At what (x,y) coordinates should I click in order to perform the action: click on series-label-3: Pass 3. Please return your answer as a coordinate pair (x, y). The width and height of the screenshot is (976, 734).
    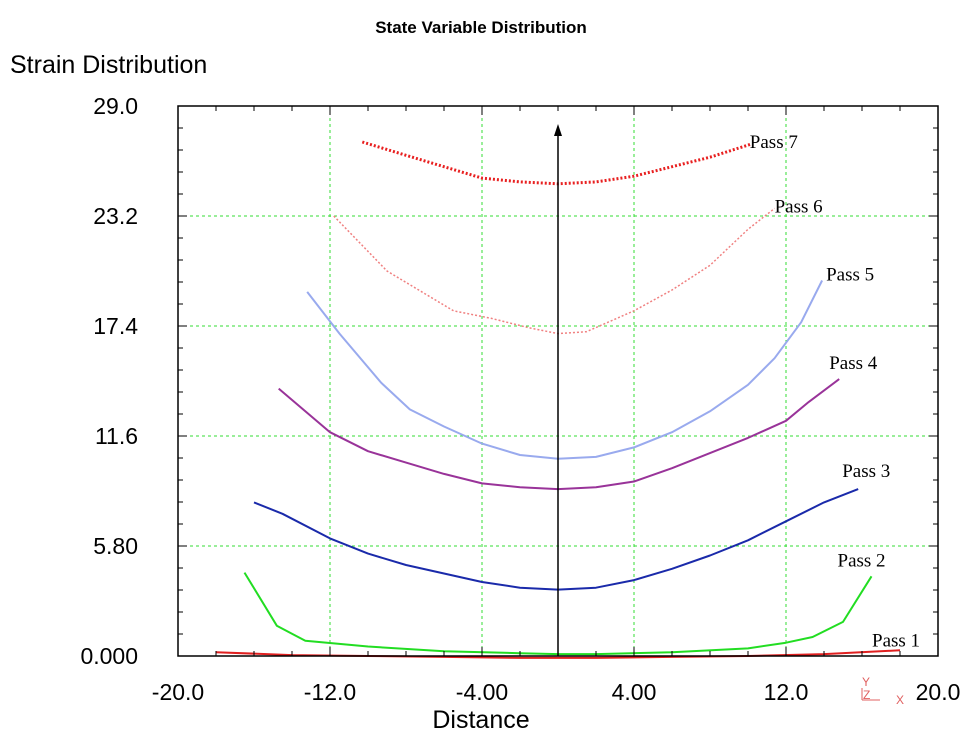
    Looking at the image, I should click on (866, 471).